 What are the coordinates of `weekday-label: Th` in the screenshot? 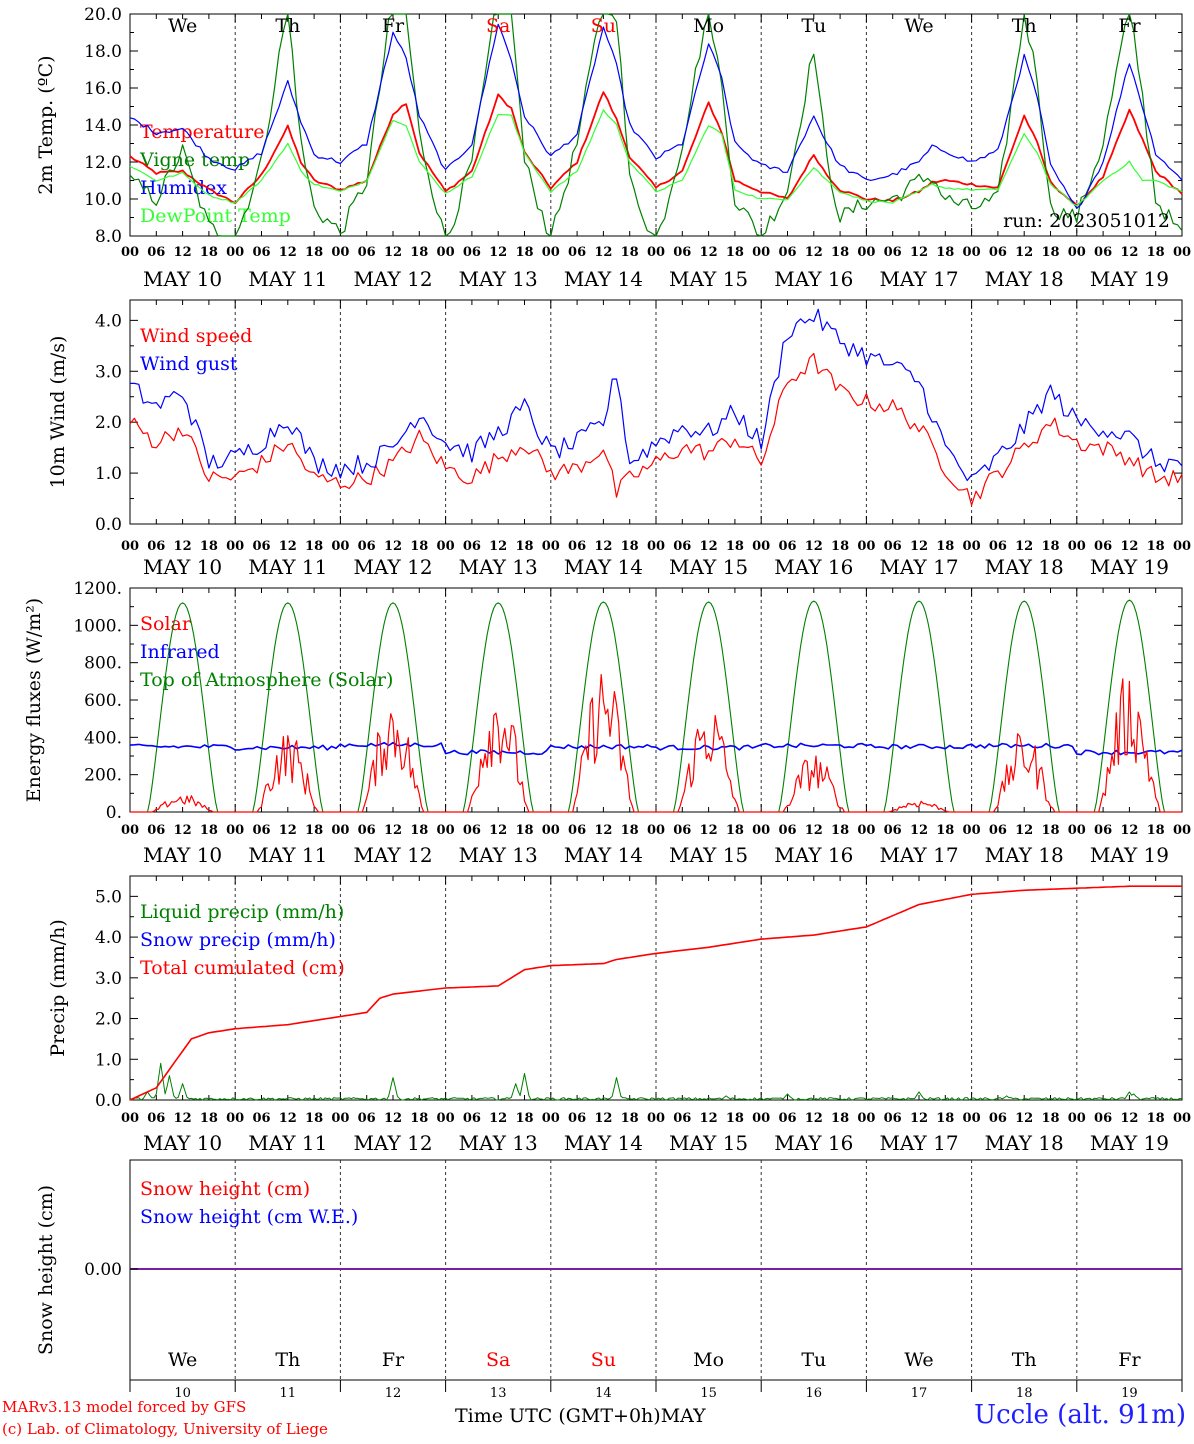 It's located at (1024, 1360).